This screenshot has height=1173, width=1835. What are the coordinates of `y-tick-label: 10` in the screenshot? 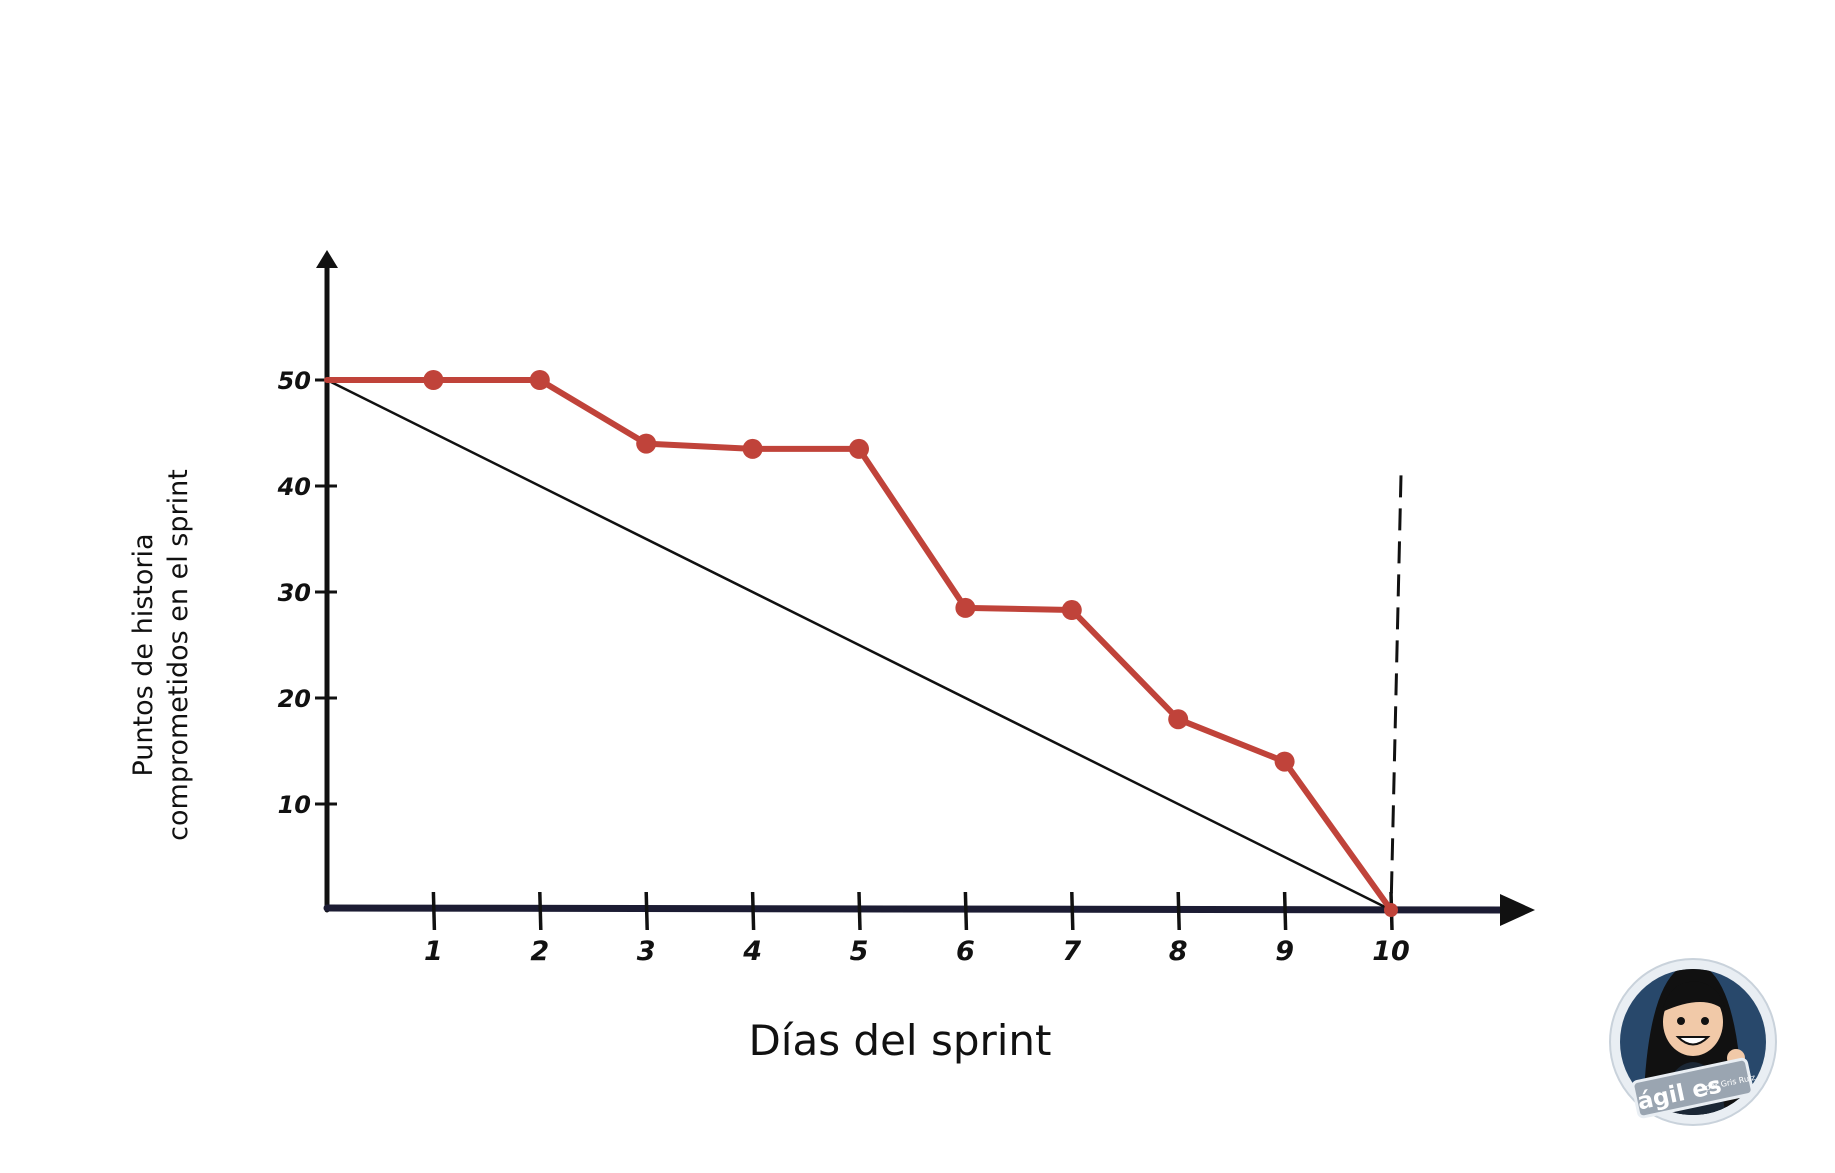 It's located at (294, 805).